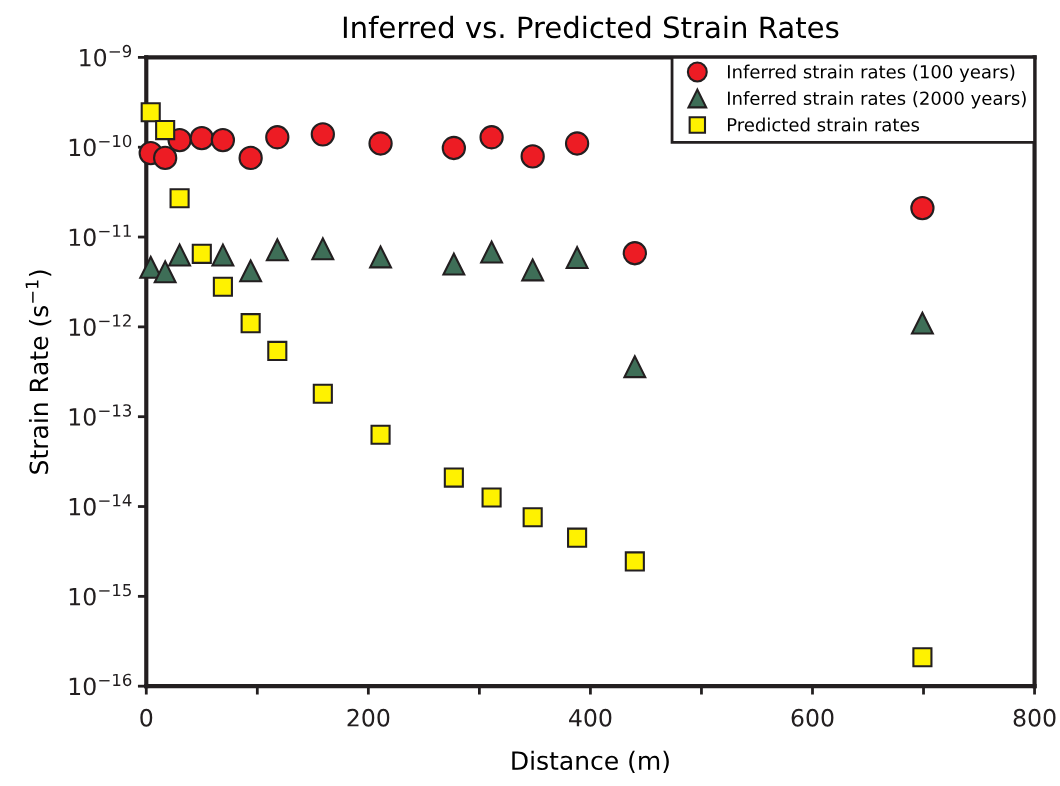 The image size is (1060, 786). I want to click on x-tick-label: 800, so click(1034, 717).